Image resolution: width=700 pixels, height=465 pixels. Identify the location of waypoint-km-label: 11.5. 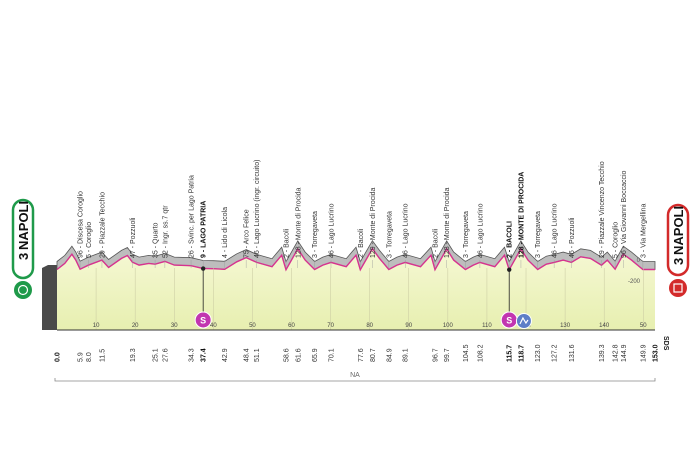
(102, 355).